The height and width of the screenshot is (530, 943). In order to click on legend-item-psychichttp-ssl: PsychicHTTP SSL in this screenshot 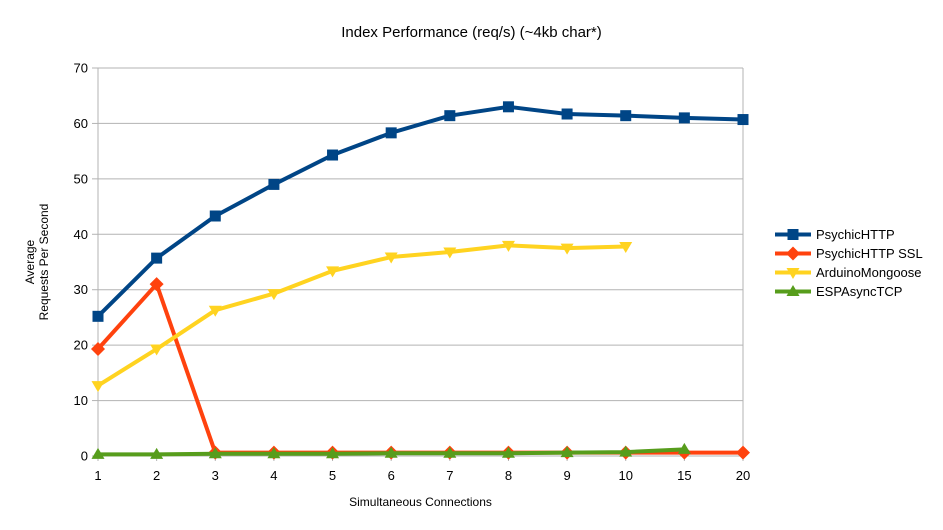, I will do `click(849, 253)`.